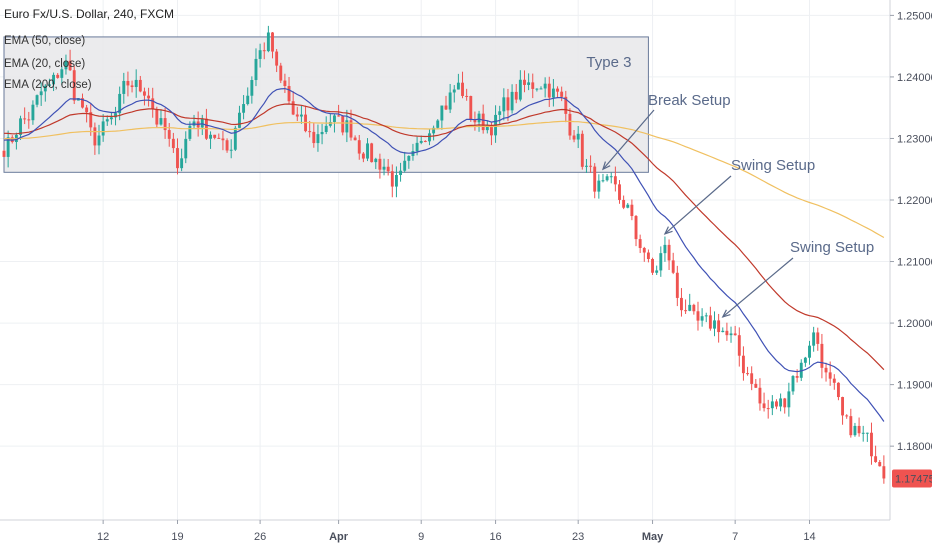 The image size is (932, 550). What do you see at coordinates (773, 165) in the screenshot?
I see `annotation-label-1: Swing Setup` at bounding box center [773, 165].